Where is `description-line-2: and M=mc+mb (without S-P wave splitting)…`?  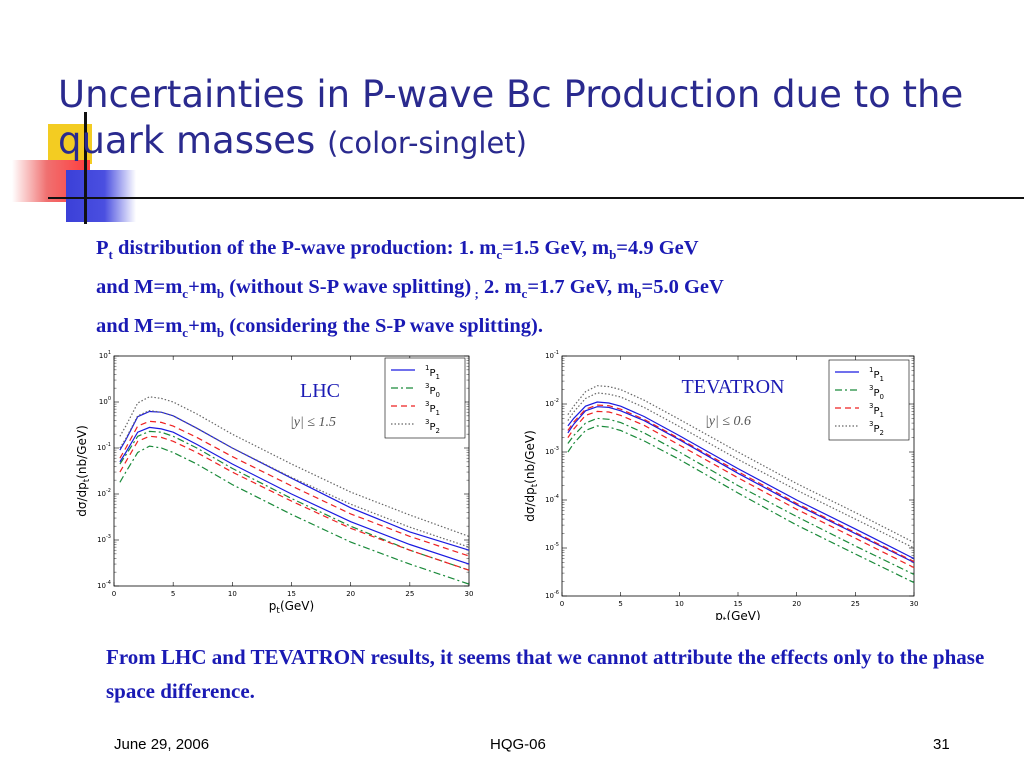 description-line-2: and M=mc+mb (without S-P wave splitting)… is located at coordinates (536, 290).